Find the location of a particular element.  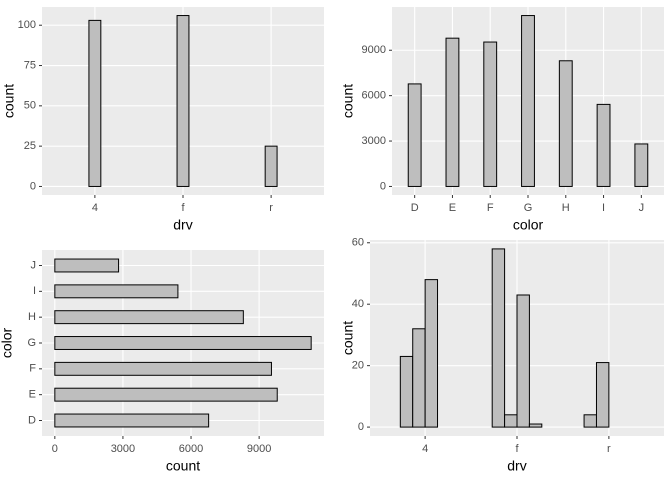

y-tick-label: 100 is located at coordinates (27, 25).